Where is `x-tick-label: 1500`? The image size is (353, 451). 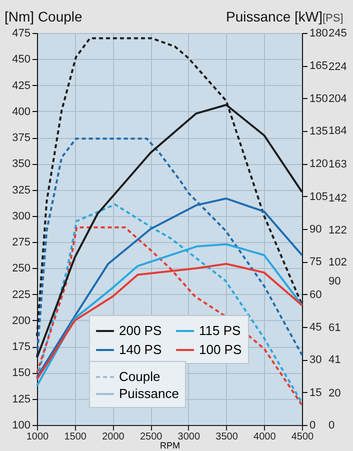 x-tick-label: 1500 is located at coordinates (75, 437).